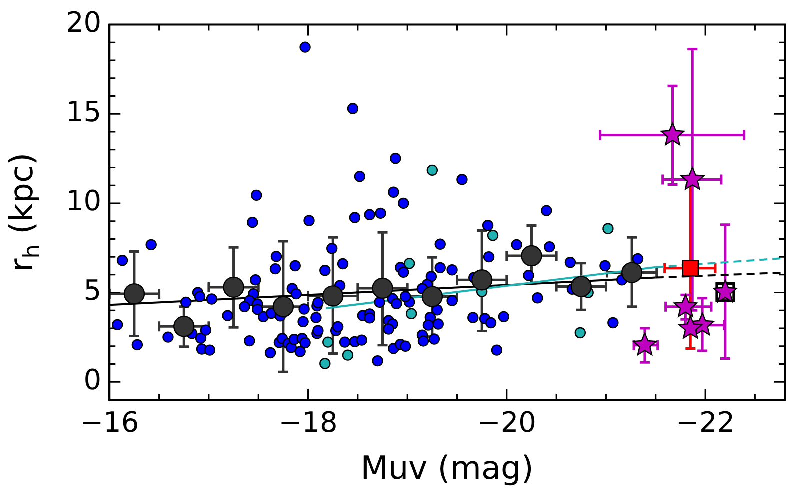 The width and height of the screenshot is (800, 500). I want to click on y-tick-label: 20, so click(84, 23).